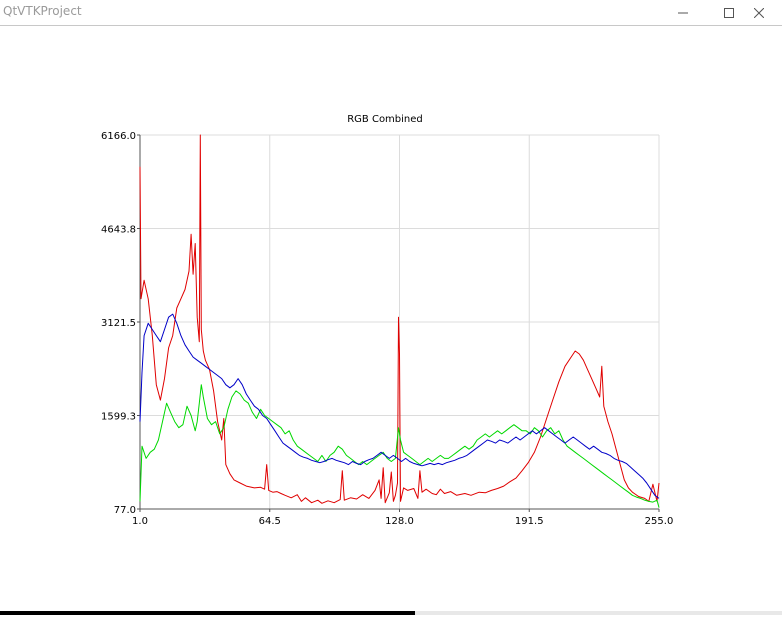  Describe the element at coordinates (399, 446) in the screenshot. I see `green-series-line` at that location.